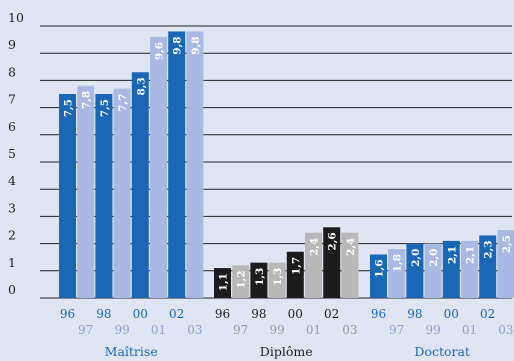 The width and height of the screenshot is (514, 361). I want to click on data-label-doctorat-96: 1,6, so click(380, 268).